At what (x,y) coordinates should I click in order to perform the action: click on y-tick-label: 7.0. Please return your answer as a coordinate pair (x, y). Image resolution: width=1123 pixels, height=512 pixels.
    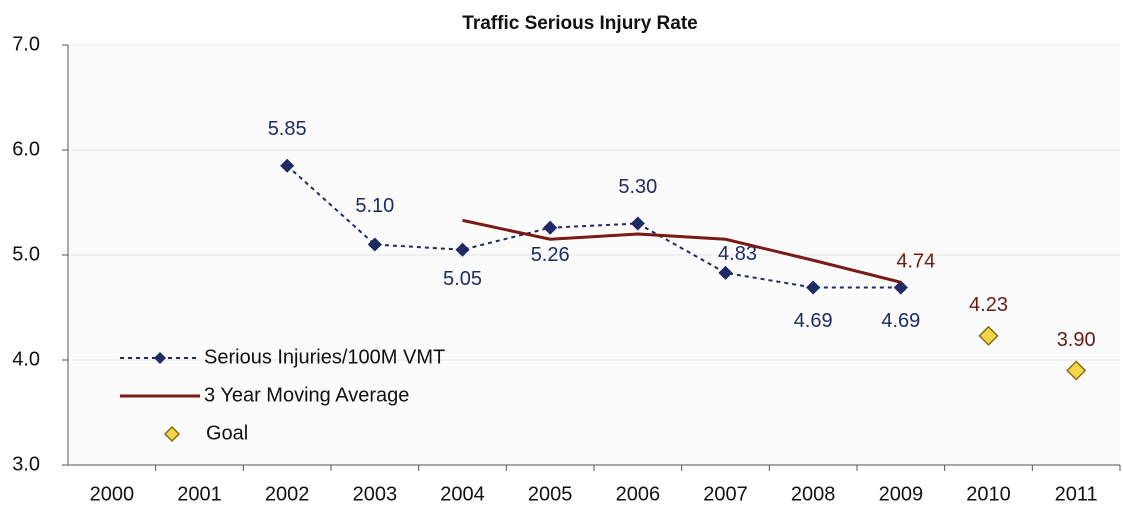
    Looking at the image, I should click on (26, 44).